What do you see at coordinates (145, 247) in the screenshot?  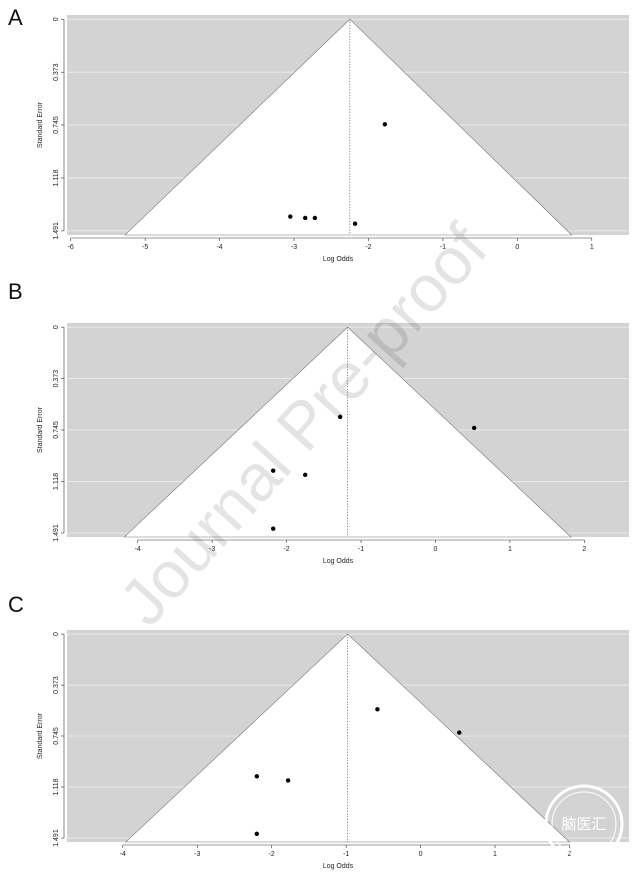 I see `x-tick-label: -5` at bounding box center [145, 247].